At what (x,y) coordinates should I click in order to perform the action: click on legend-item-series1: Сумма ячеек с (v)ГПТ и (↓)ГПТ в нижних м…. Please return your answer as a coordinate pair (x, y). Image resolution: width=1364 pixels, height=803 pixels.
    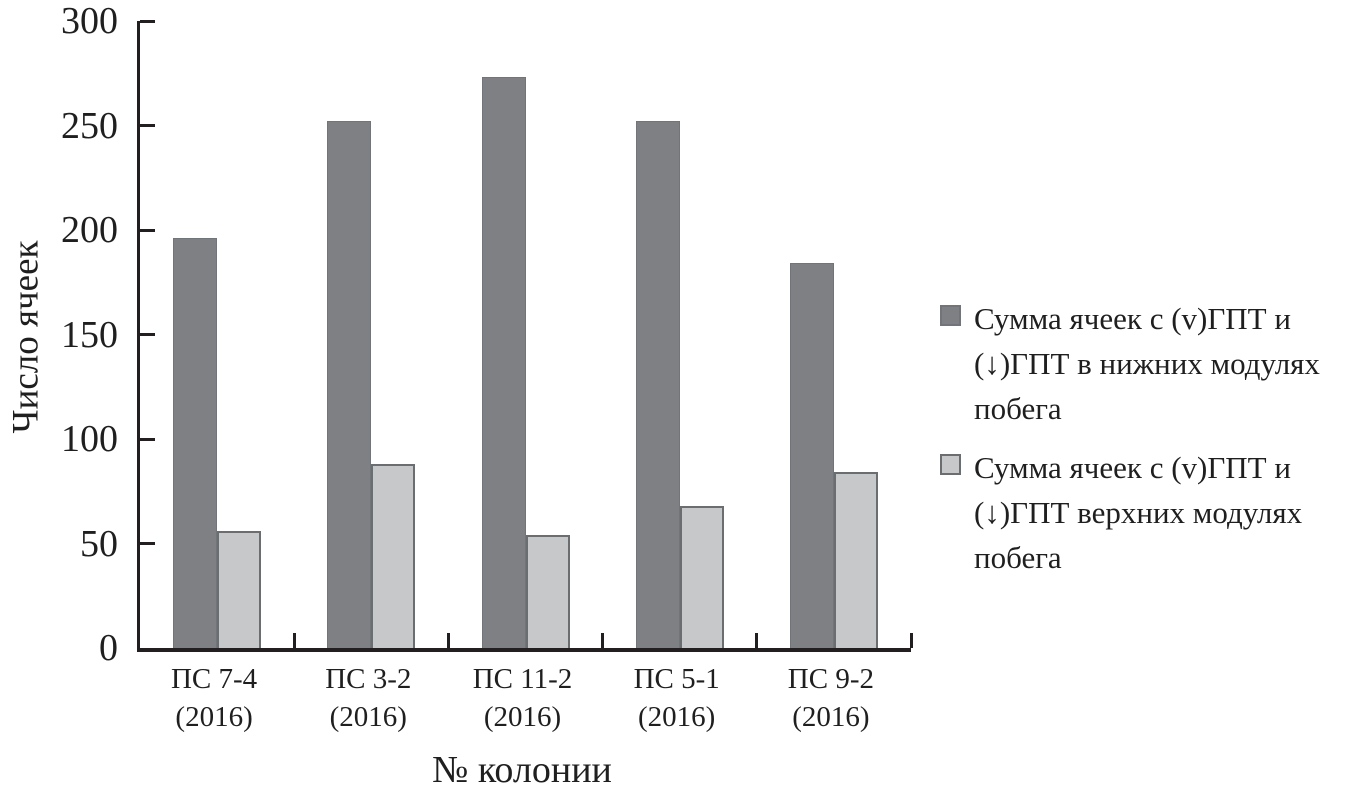
    Looking at the image, I should click on (1152, 363).